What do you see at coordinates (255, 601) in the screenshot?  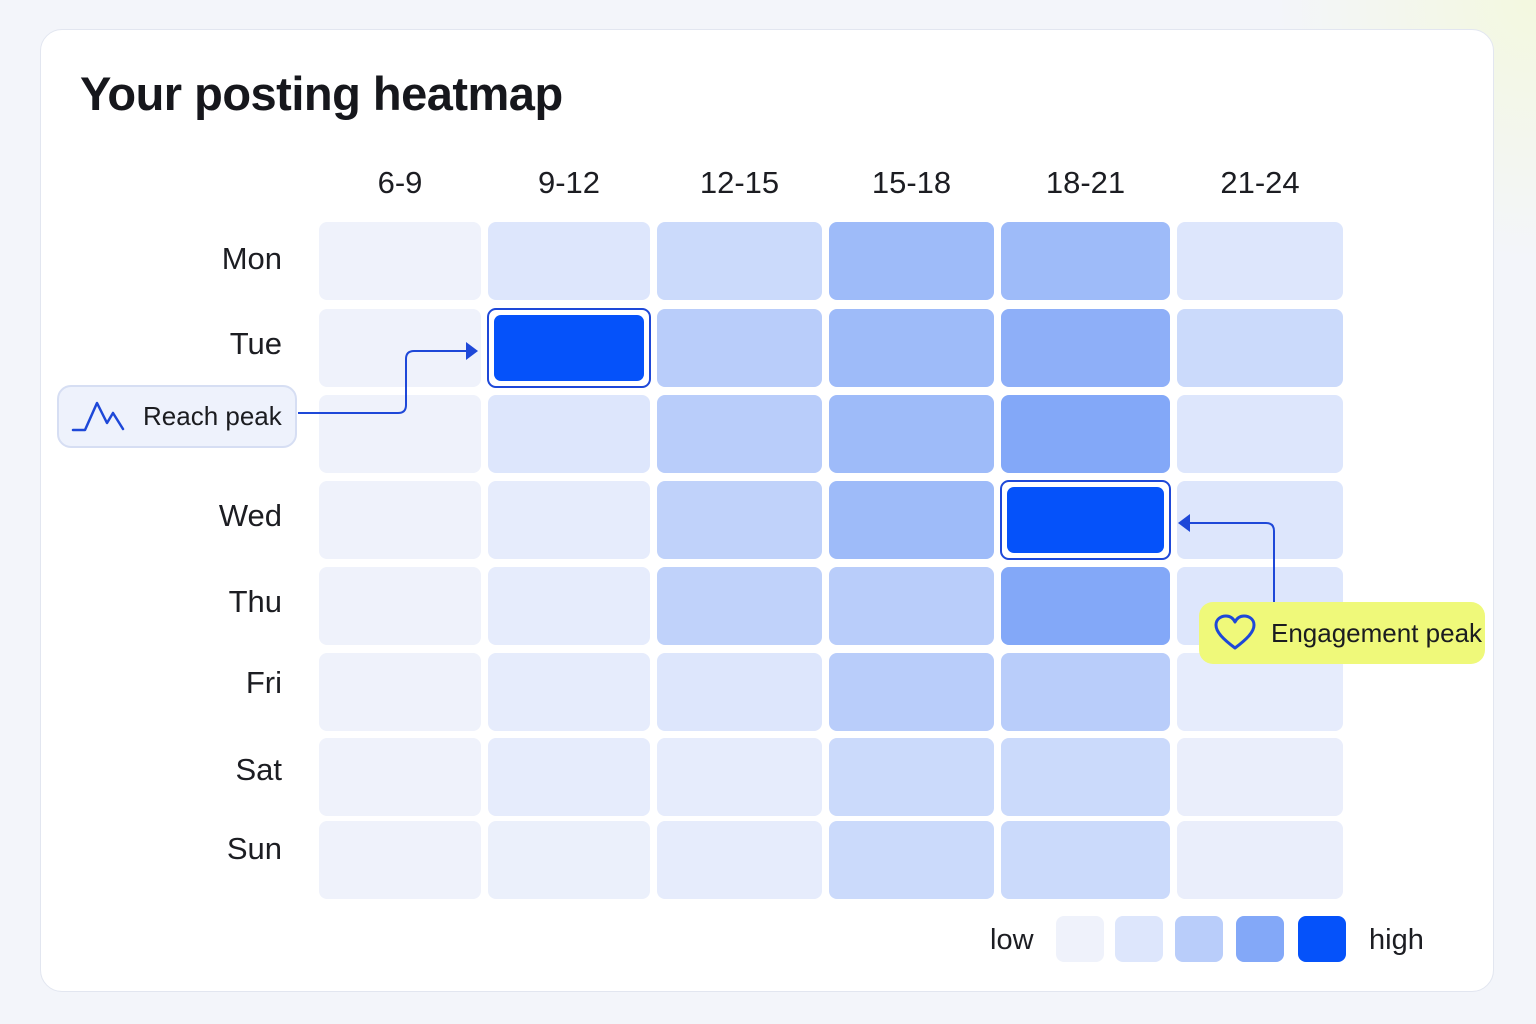 I see `row-label-thu: Thu` at bounding box center [255, 601].